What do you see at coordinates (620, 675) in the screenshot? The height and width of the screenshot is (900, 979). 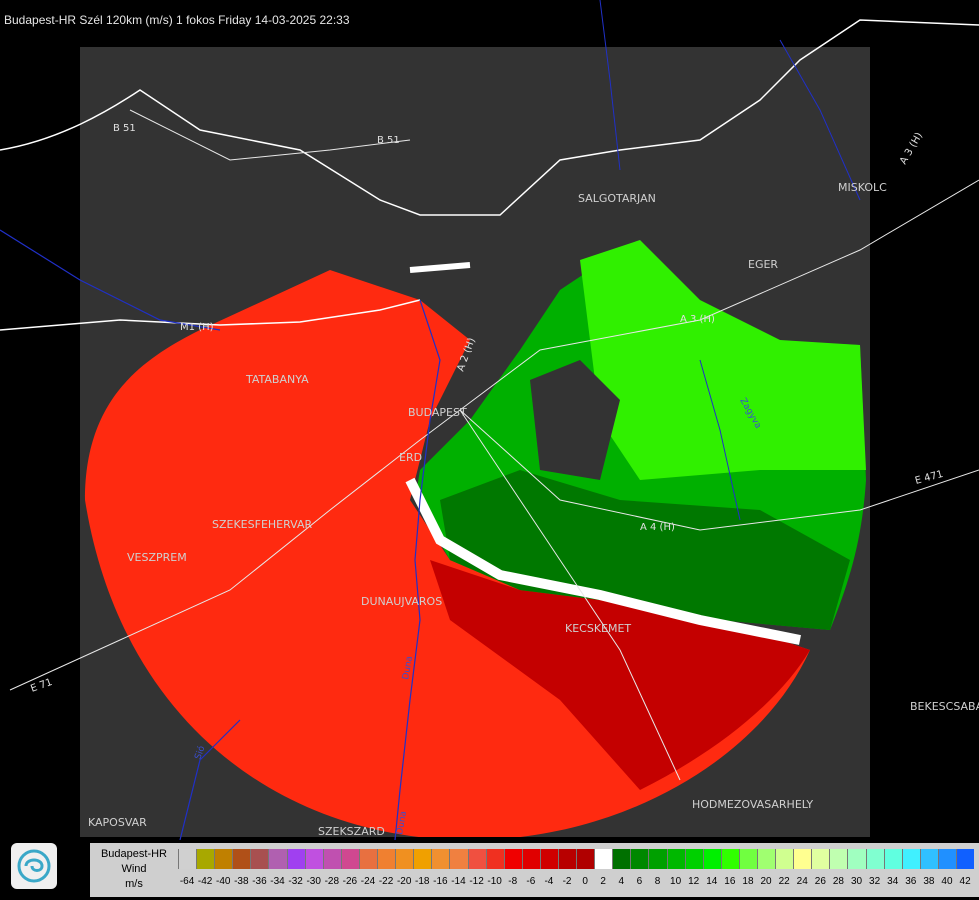 I see `radar-darkred-area` at bounding box center [620, 675].